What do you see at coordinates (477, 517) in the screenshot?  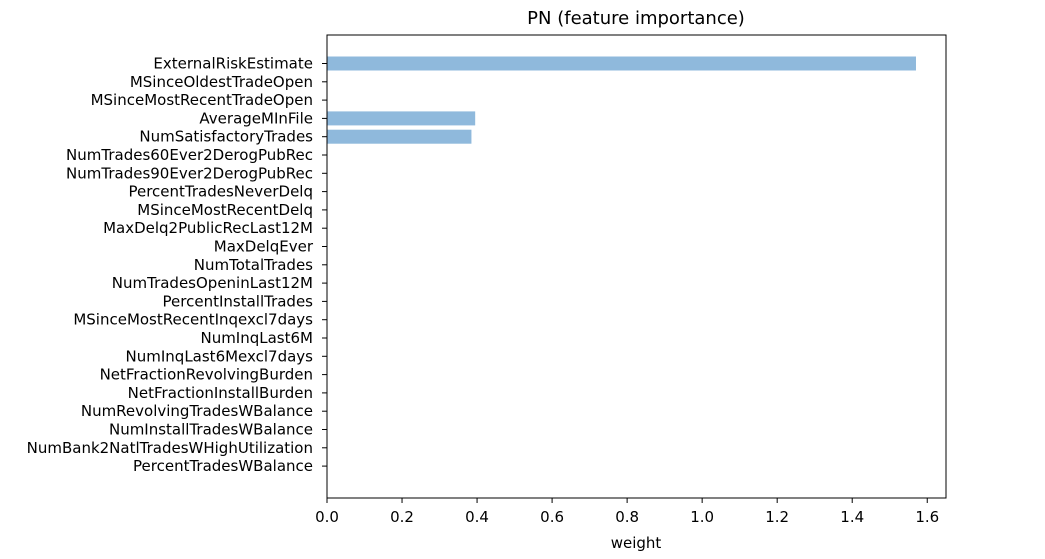 I see `x-tick-label: 0.4` at bounding box center [477, 517].